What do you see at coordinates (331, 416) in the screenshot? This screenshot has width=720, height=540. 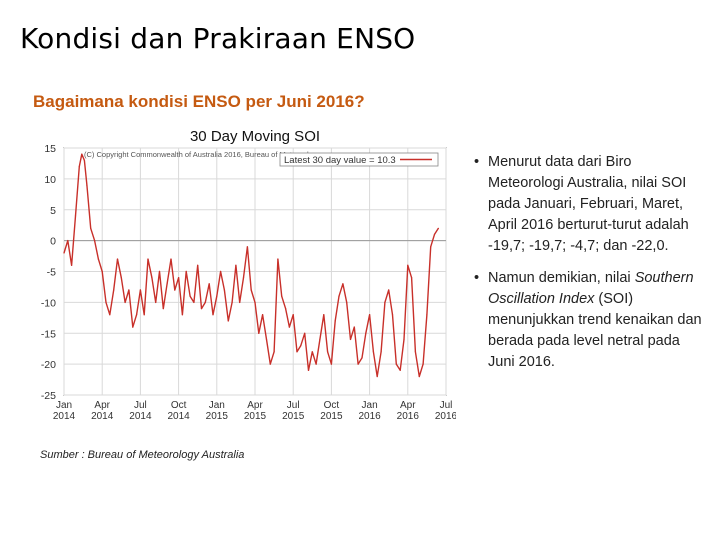 I see `x-tick-label: 2015` at bounding box center [331, 416].